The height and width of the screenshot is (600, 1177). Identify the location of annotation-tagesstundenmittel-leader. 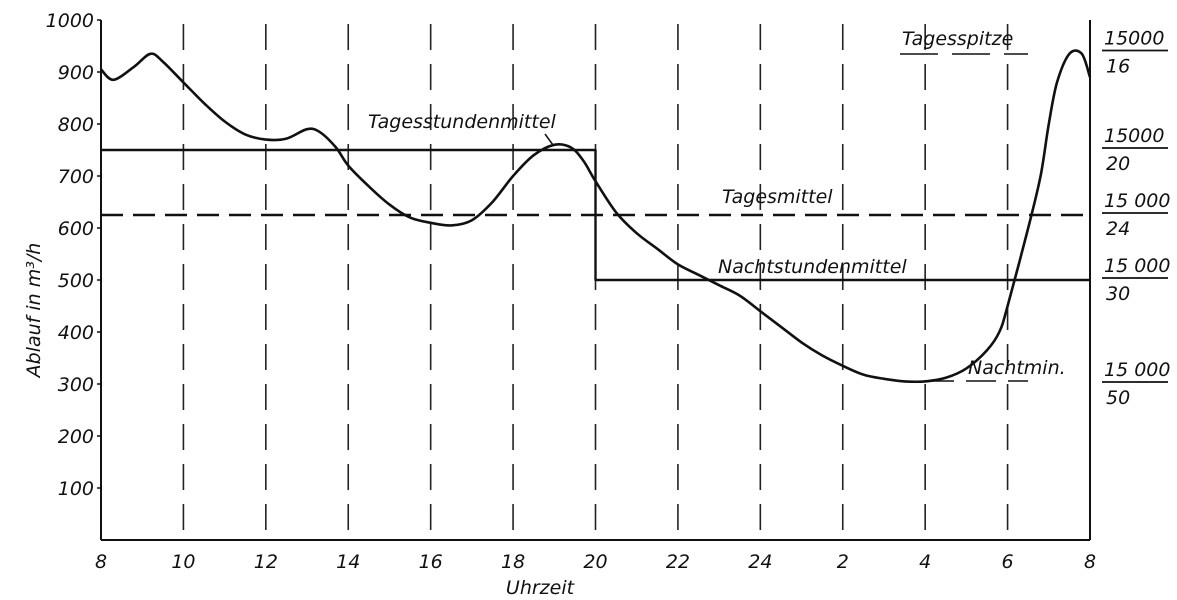
(549, 139).